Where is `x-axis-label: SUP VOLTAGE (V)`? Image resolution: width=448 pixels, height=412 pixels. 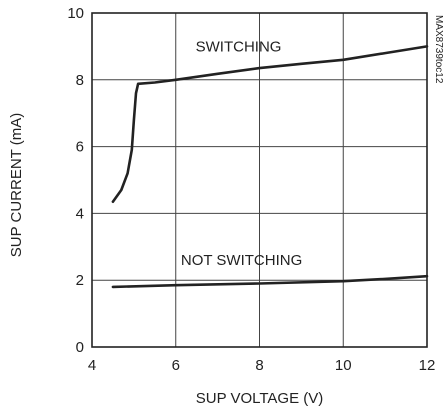
x-axis-label: SUP VOLTAGE (V) is located at coordinates (260, 398).